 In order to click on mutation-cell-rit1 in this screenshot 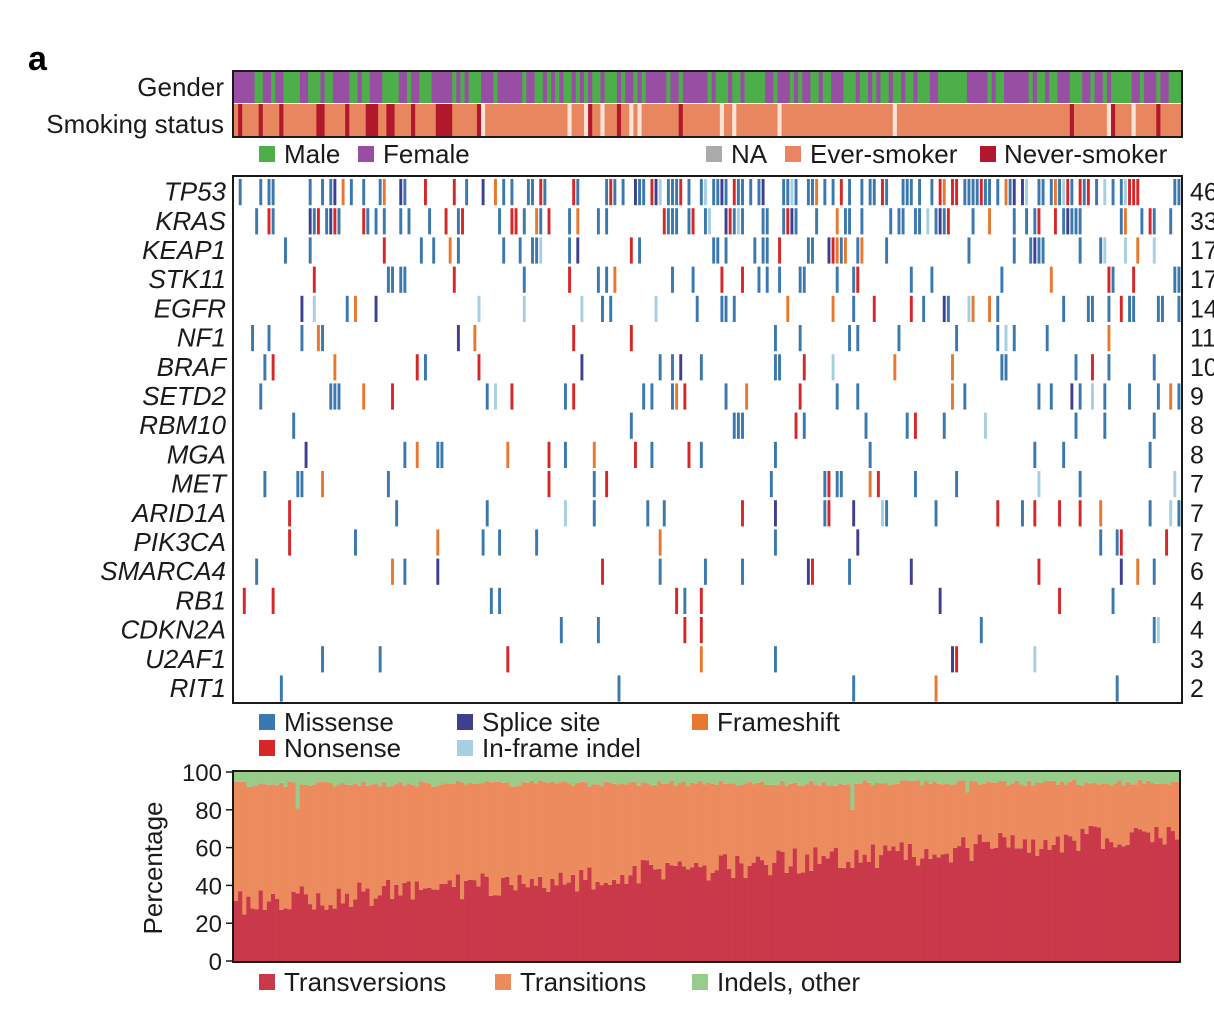, I will do `click(1117, 688)`.